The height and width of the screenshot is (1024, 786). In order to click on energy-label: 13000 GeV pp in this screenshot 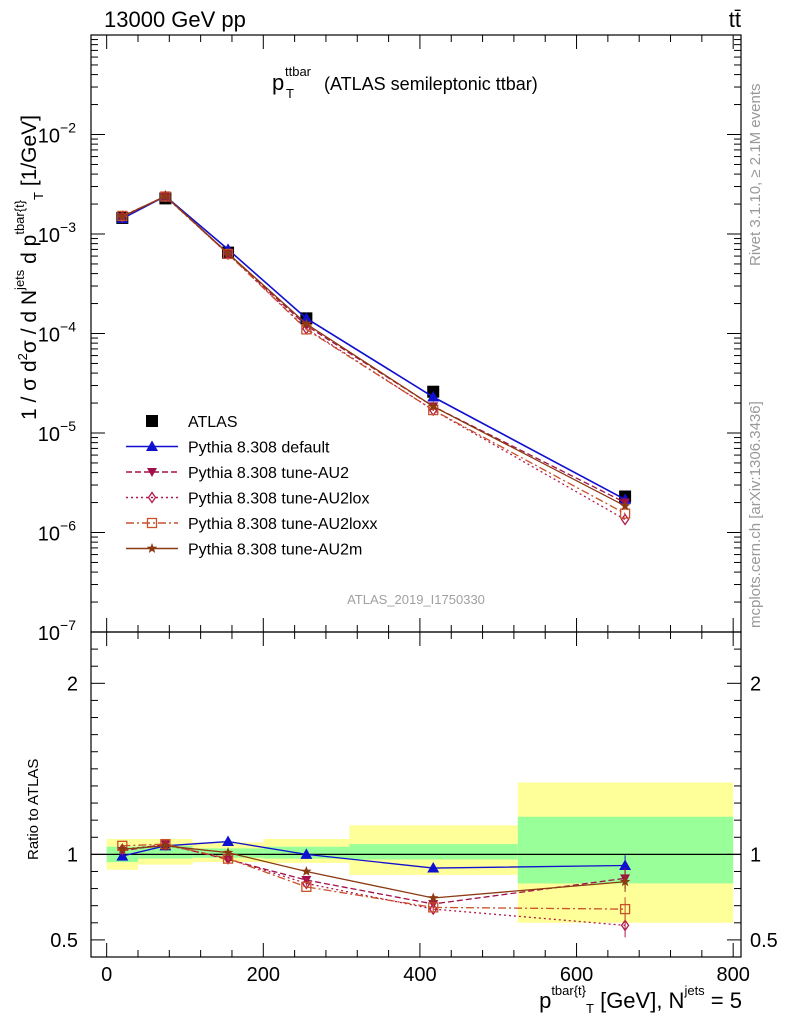, I will do `click(175, 19)`.